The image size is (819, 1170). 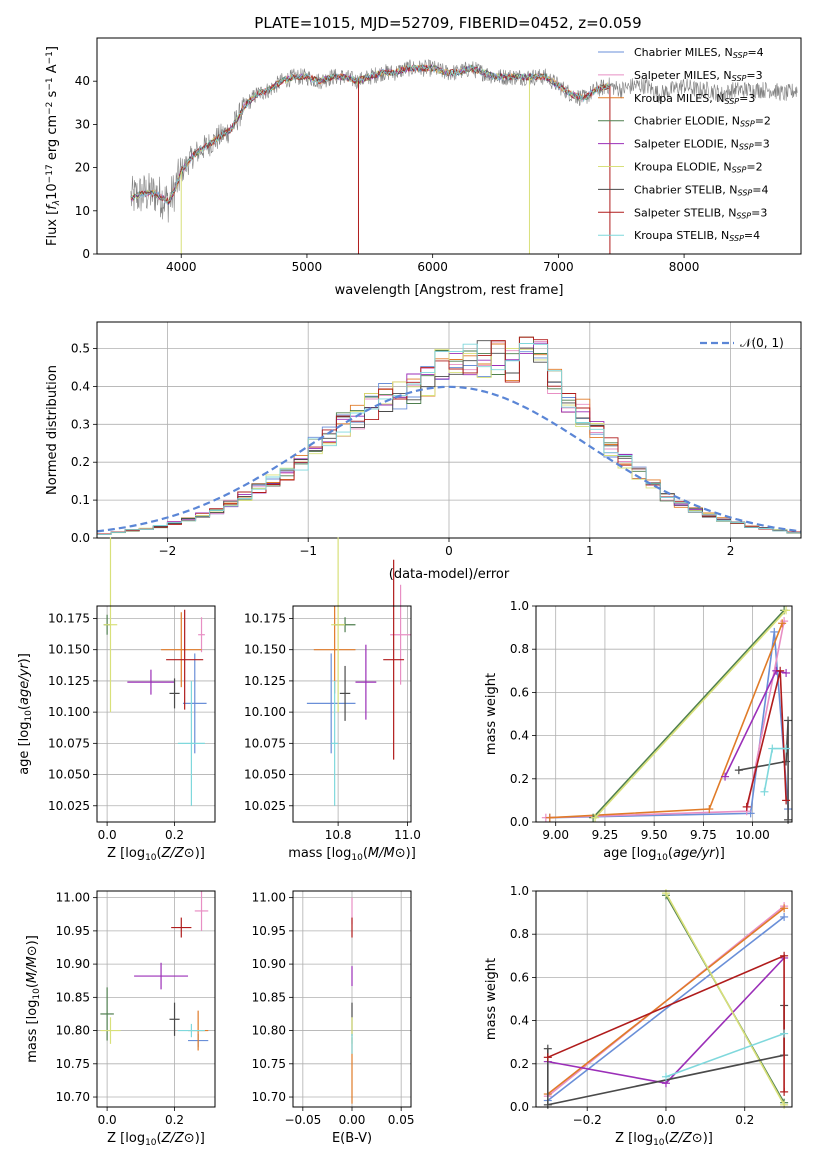 What do you see at coordinates (178, 1138) in the screenshot?
I see `text-part: Z/Z⊙` at bounding box center [178, 1138].